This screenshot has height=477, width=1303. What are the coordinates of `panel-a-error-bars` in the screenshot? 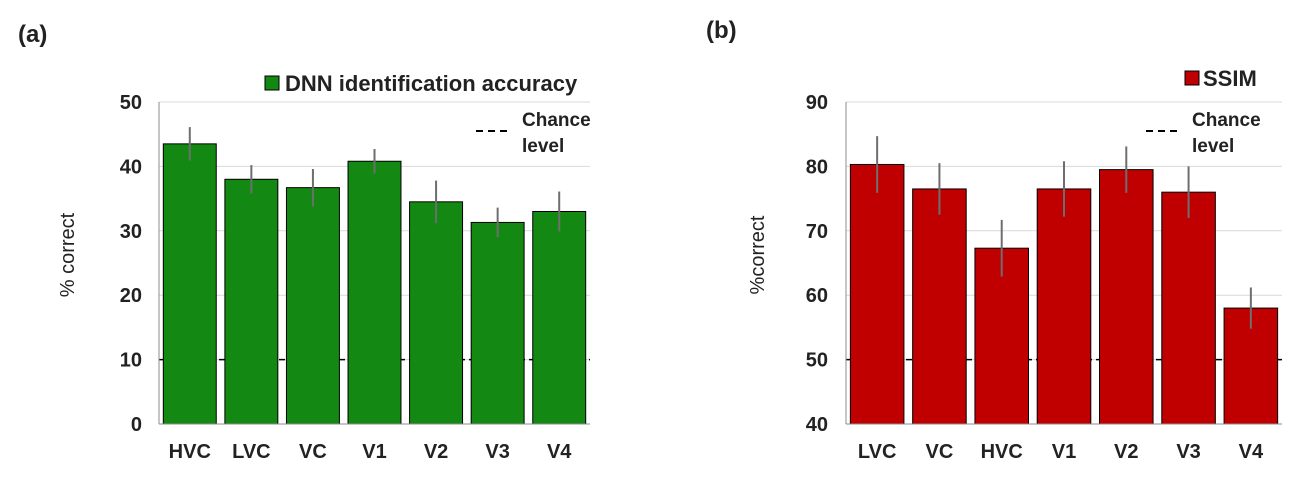 It's located at (374, 182).